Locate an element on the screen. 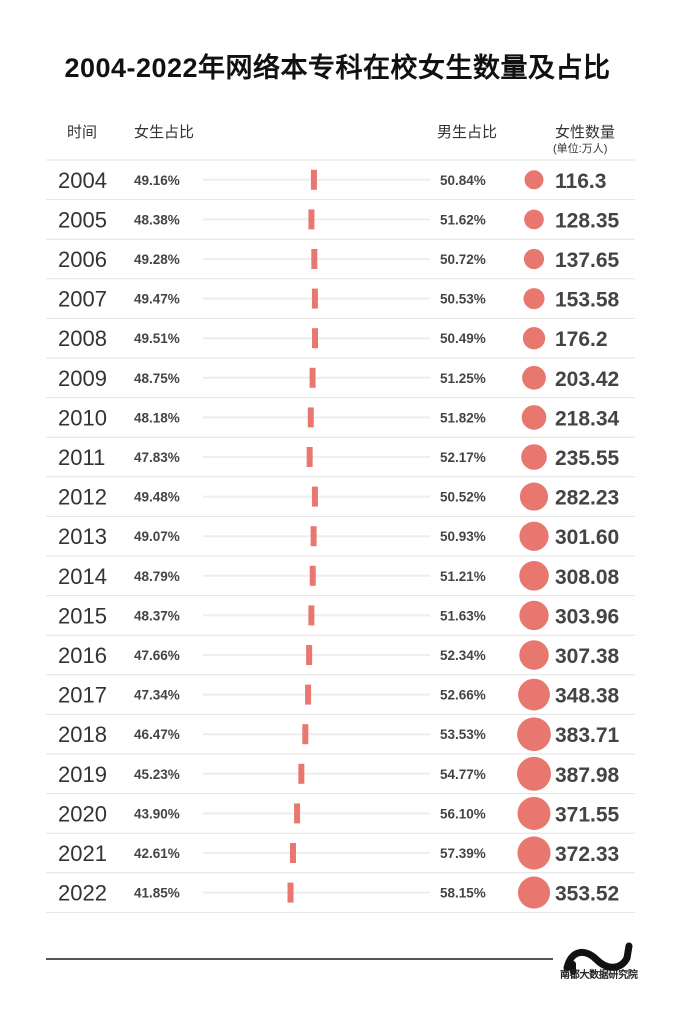 Image resolution: width=675 pixels, height=1020 pixels. male-share-label: 57.39% is located at coordinates (463, 853).